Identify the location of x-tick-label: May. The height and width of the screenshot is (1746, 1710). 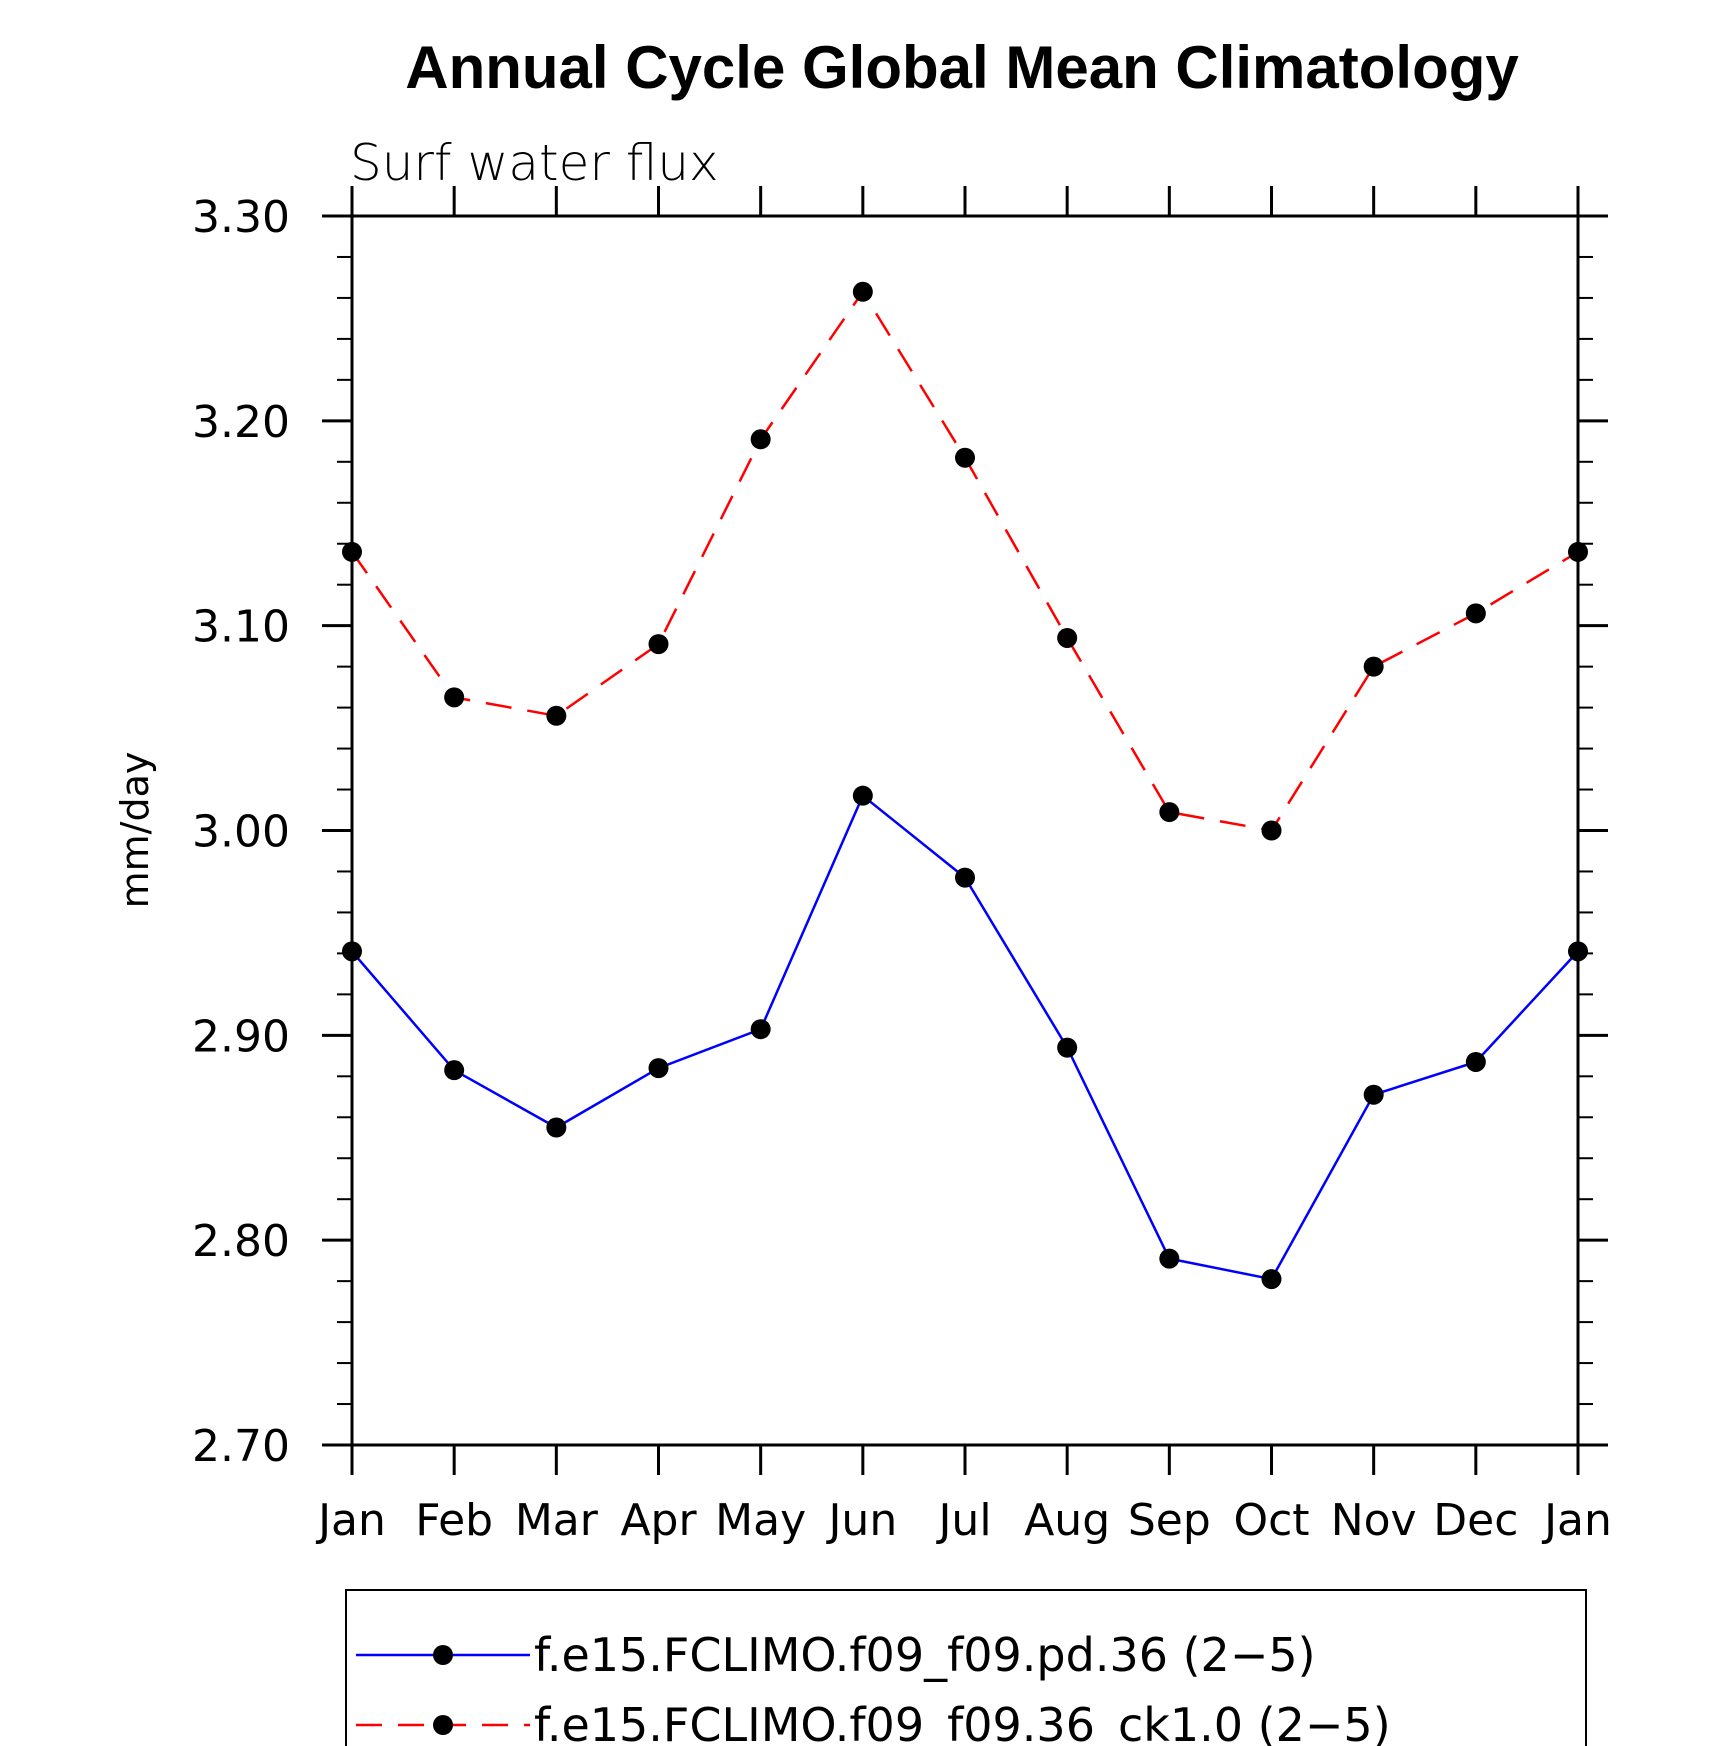
(760, 1520).